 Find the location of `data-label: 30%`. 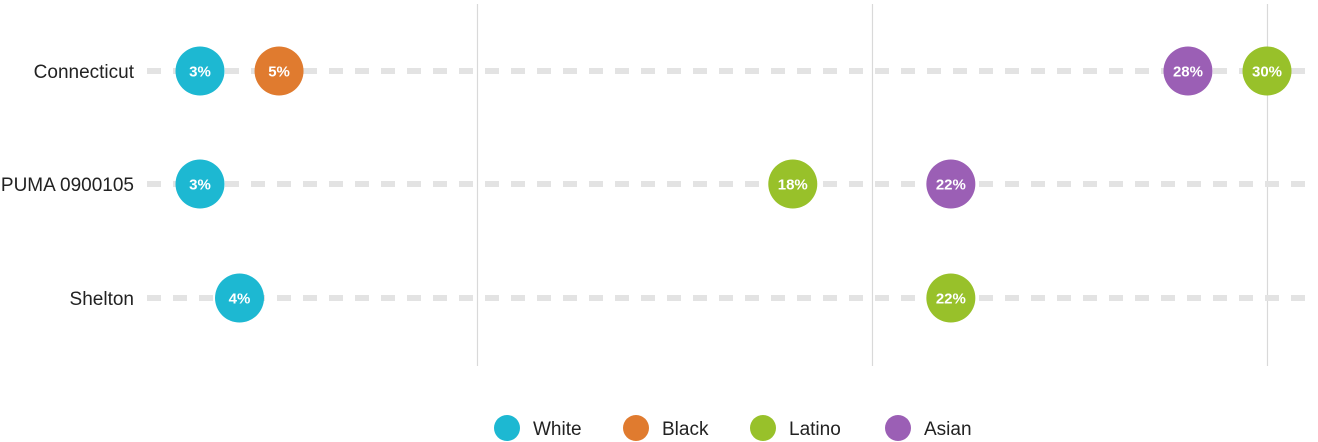

data-label: 30% is located at coordinates (1267, 72).